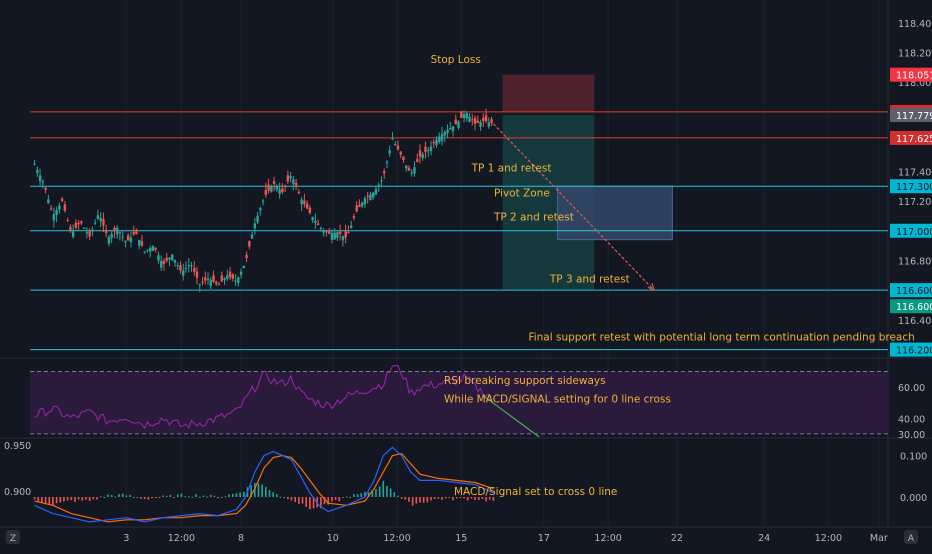  What do you see at coordinates (17, 446) in the screenshot?
I see `left-tick-label: 0.950` at bounding box center [17, 446].